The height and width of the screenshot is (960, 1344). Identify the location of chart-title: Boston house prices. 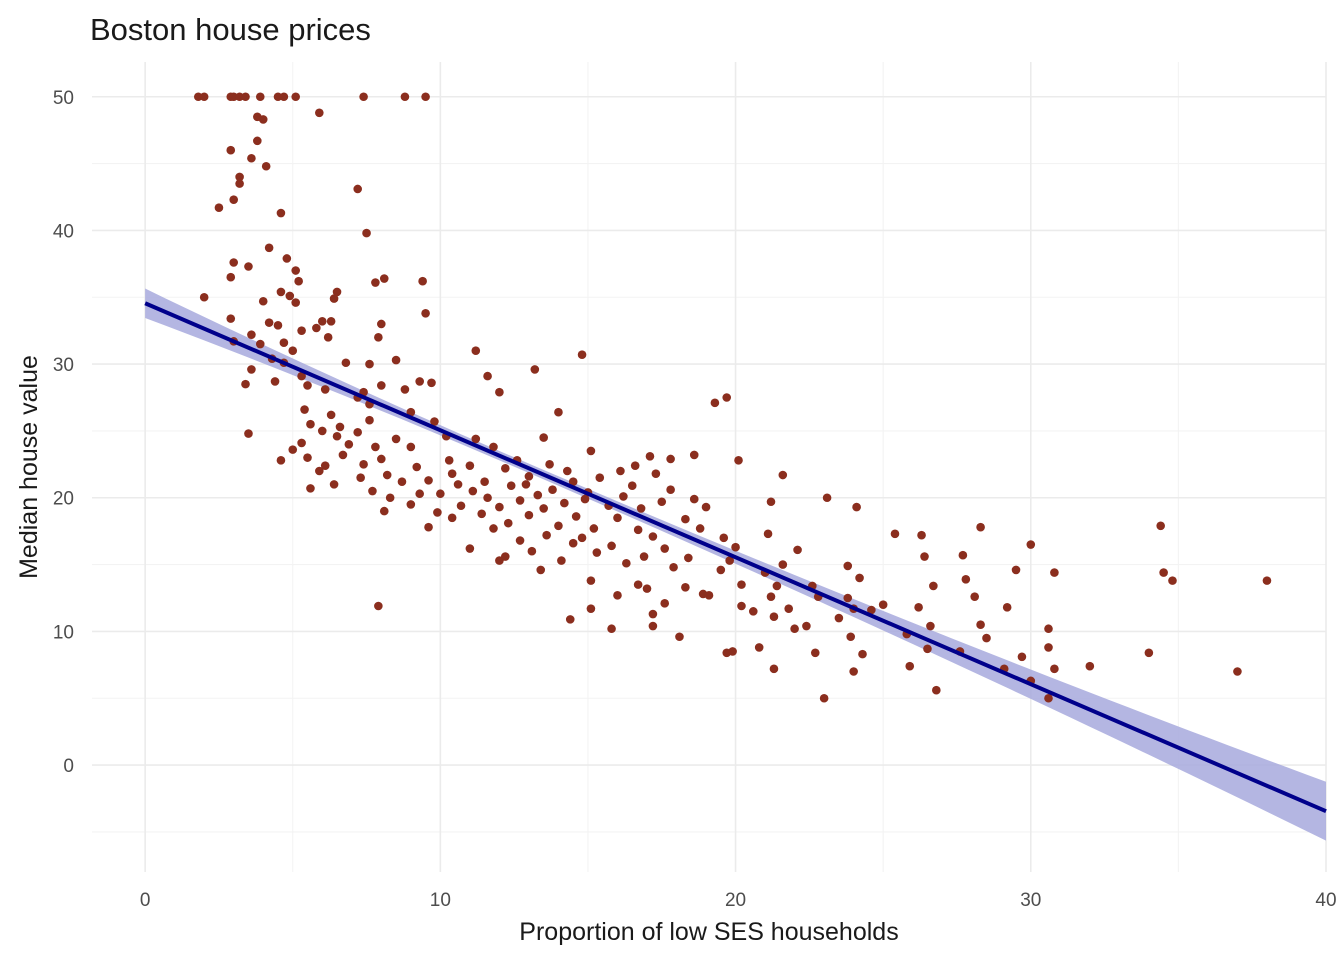
(230, 29).